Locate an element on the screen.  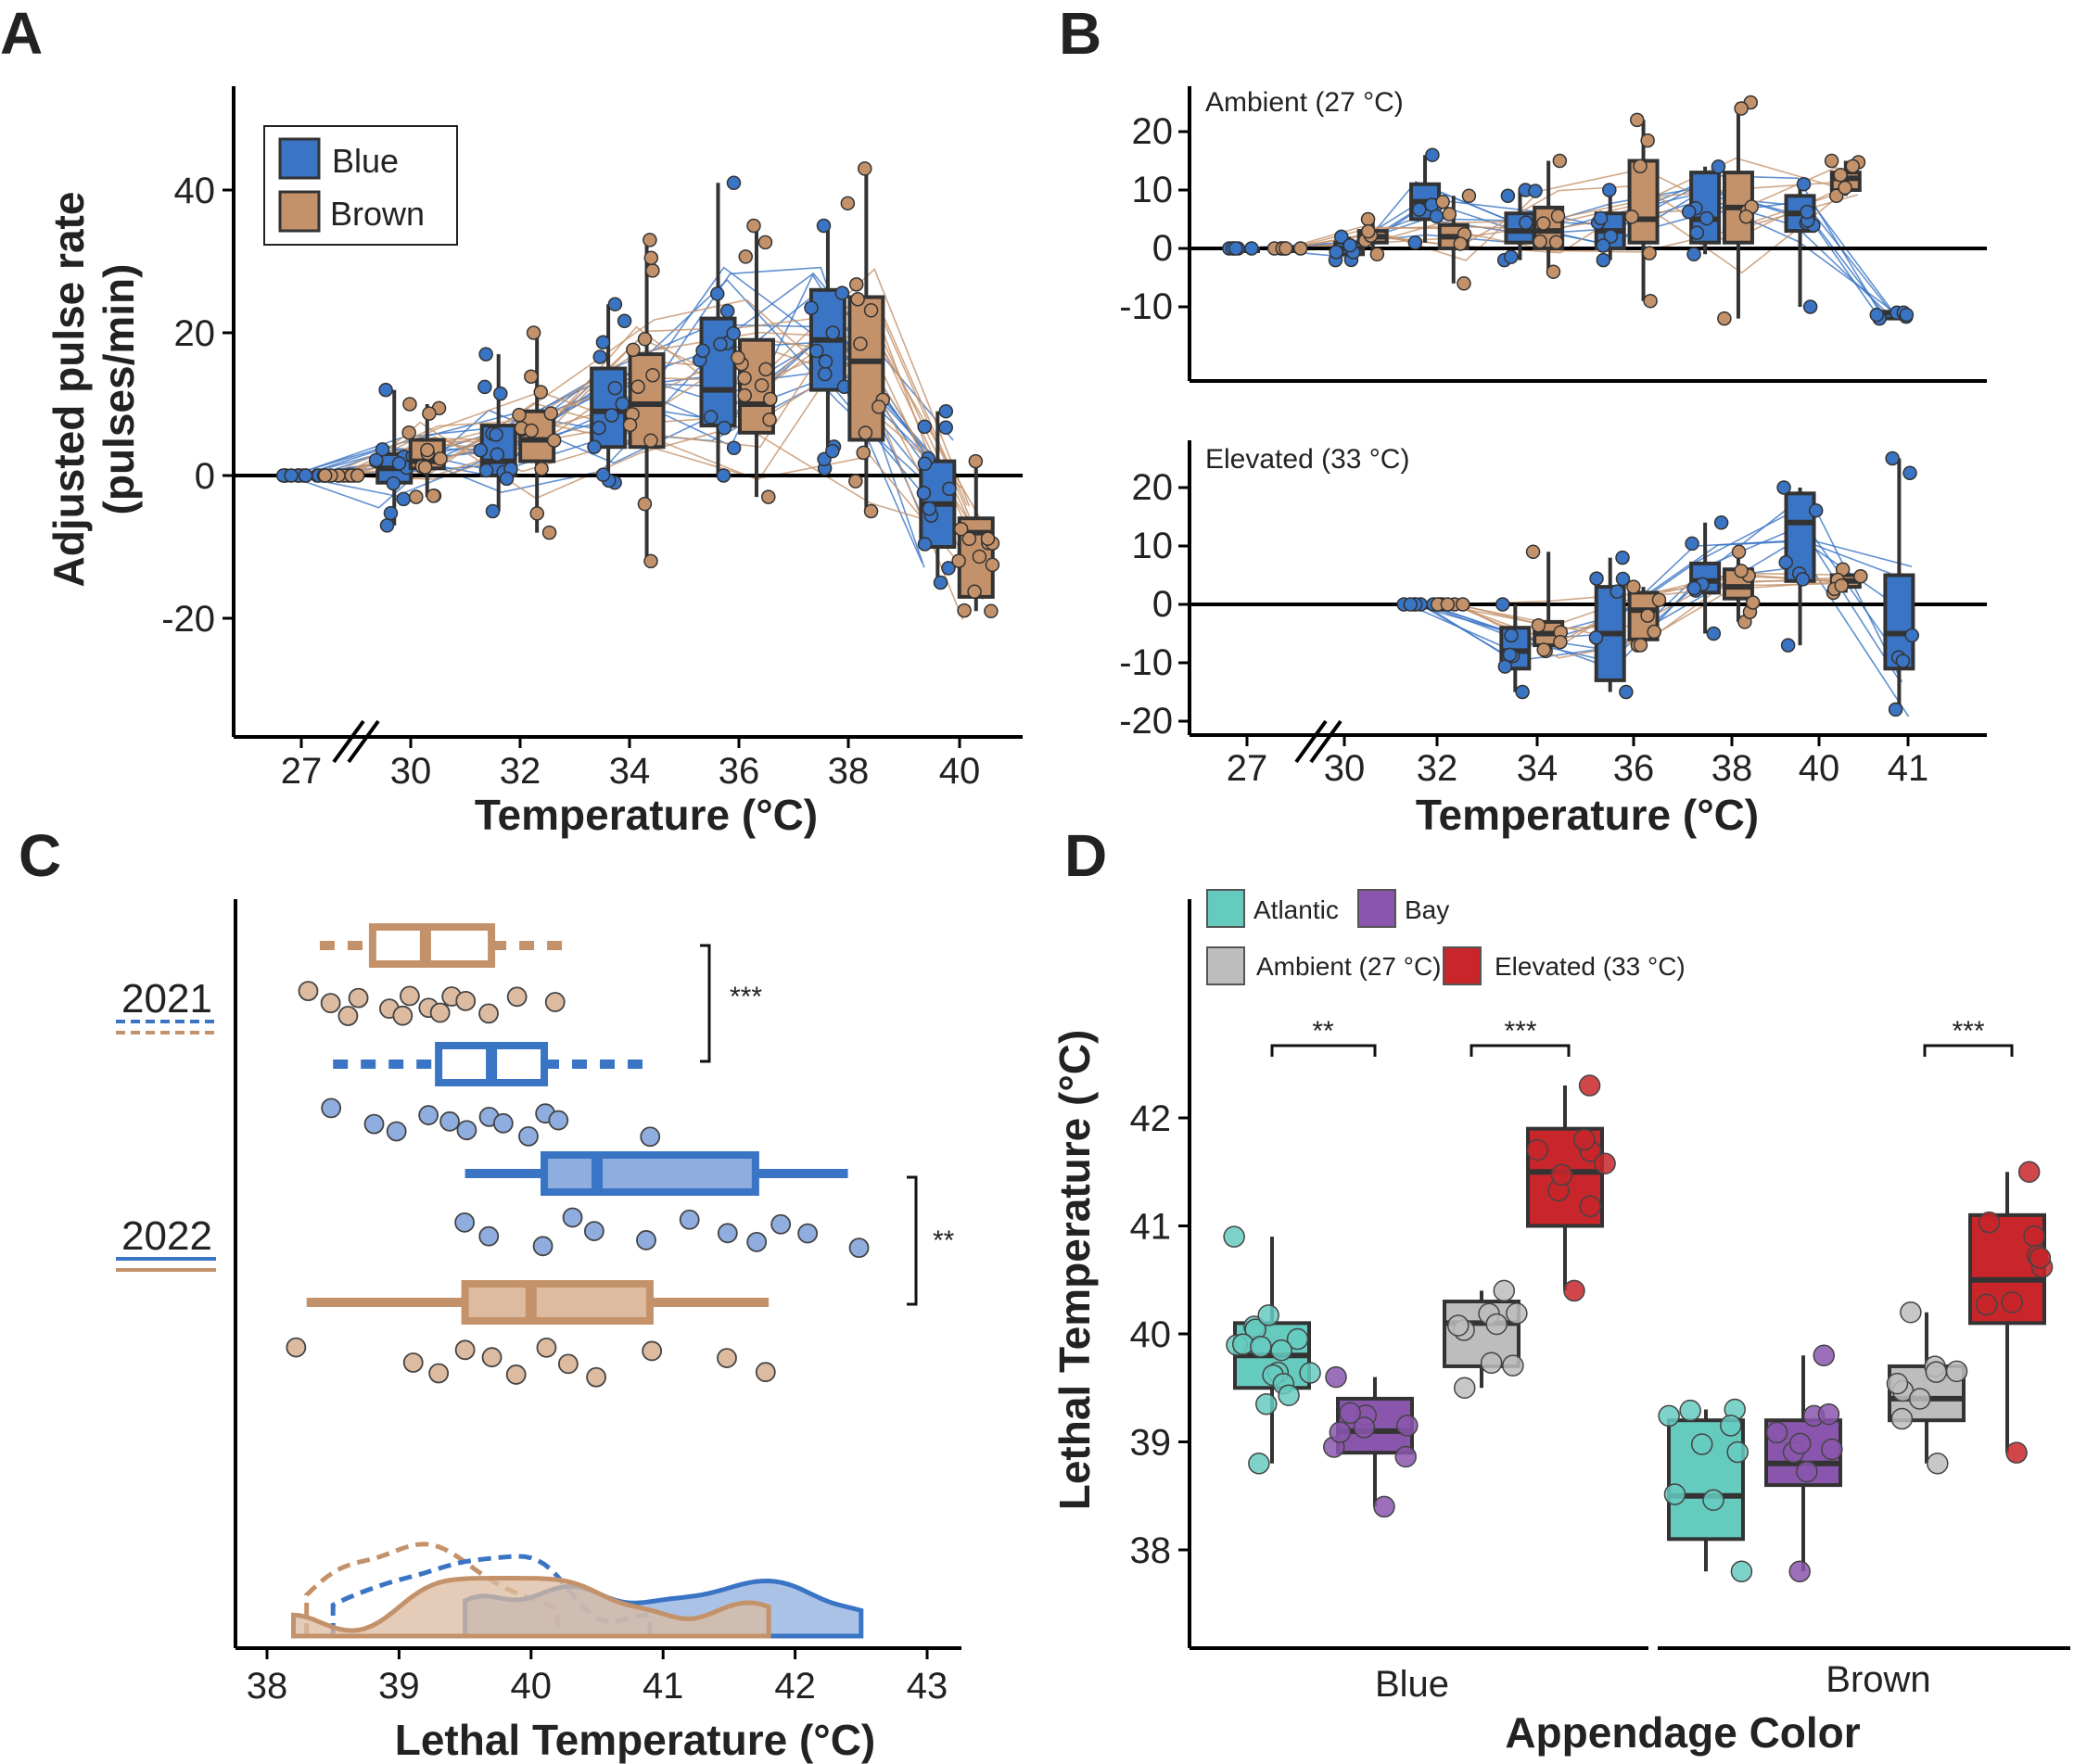
panel-c-2021-brown-box is located at coordinates (432, 945).